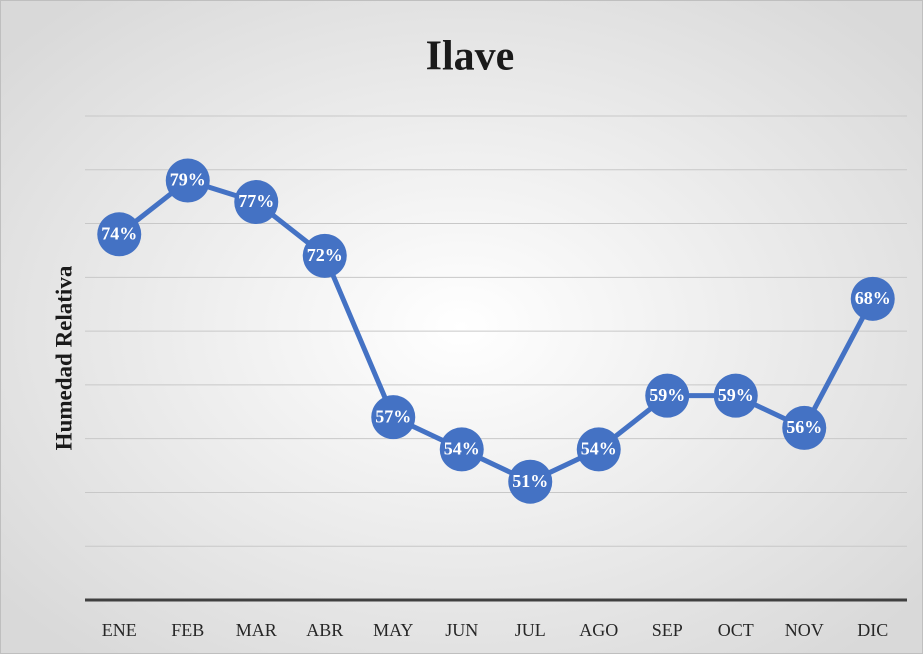 This screenshot has height=654, width=923. Describe the element at coordinates (804, 630) in the screenshot. I see `x-tick-label: NOV` at that location.